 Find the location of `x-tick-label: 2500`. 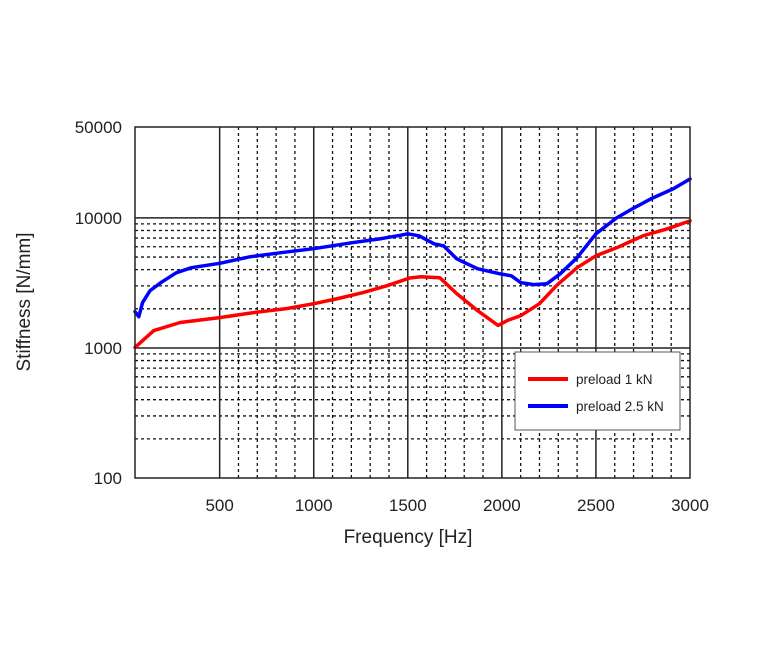

x-tick-label: 2500 is located at coordinates (596, 505).